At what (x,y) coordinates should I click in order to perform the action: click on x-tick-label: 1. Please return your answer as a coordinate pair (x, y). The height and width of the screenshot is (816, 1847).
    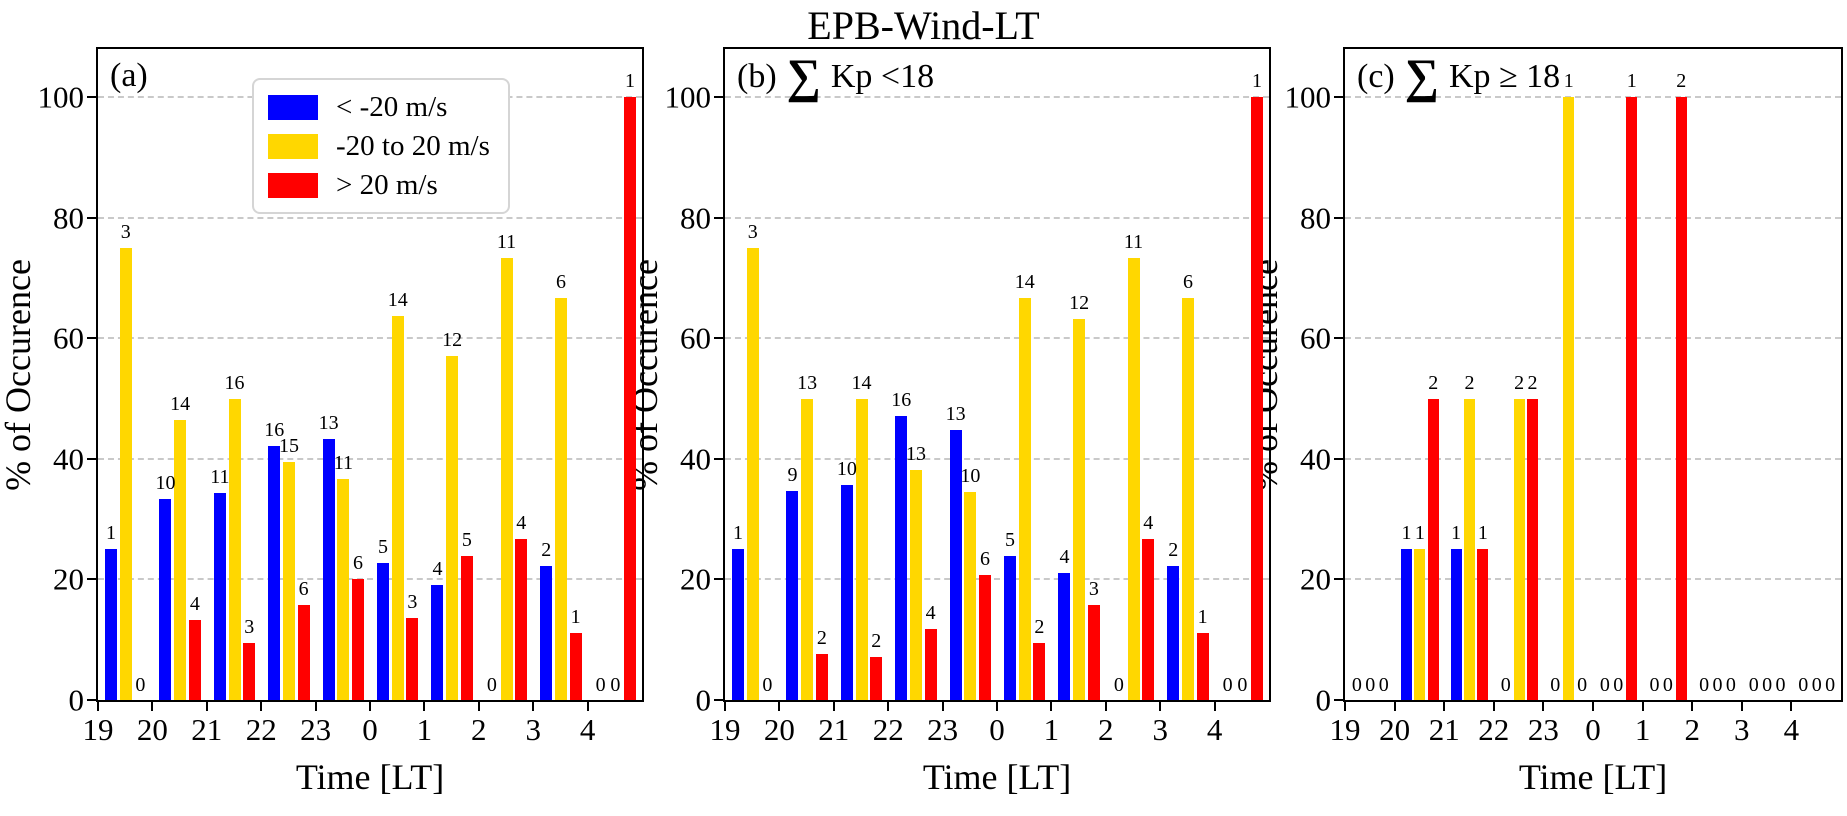
    Looking at the image, I should click on (1642, 729).